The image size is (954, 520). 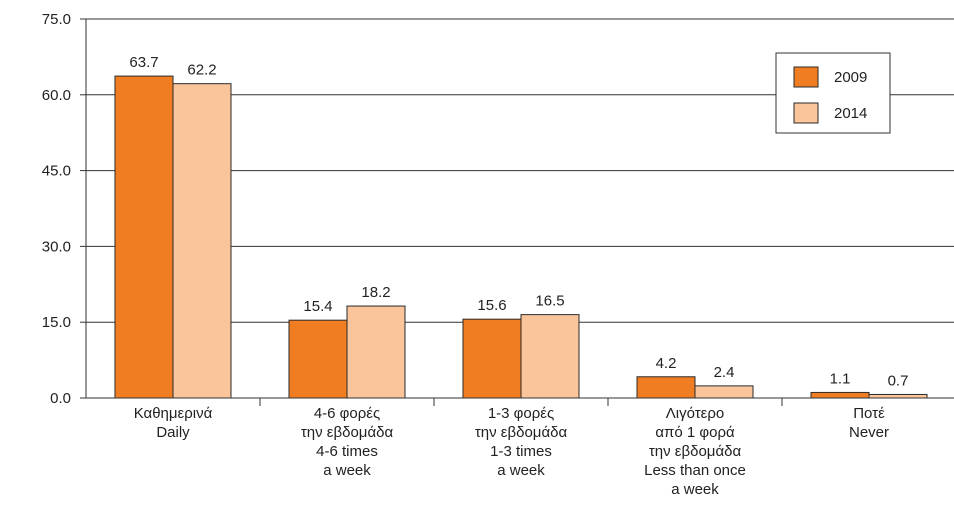 I want to click on x-tick-label: 1-3 times, so click(x=521, y=451).